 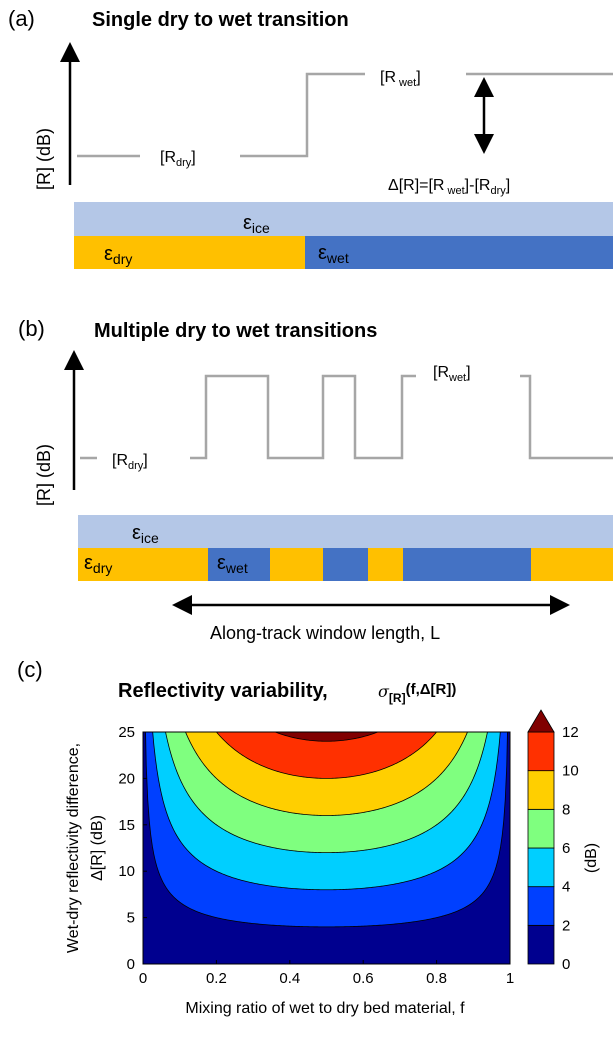 What do you see at coordinates (363, 978) in the screenshot?
I see `x-tick-label: 0.6` at bounding box center [363, 978].